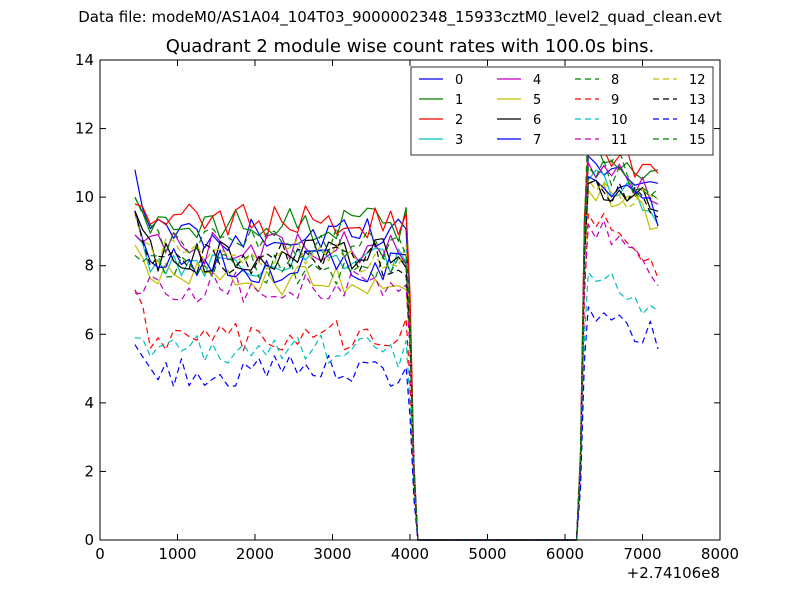 The width and height of the screenshot is (800, 600). Describe the element at coordinates (537, 100) in the screenshot. I see `legend-label-5: 5` at that location.